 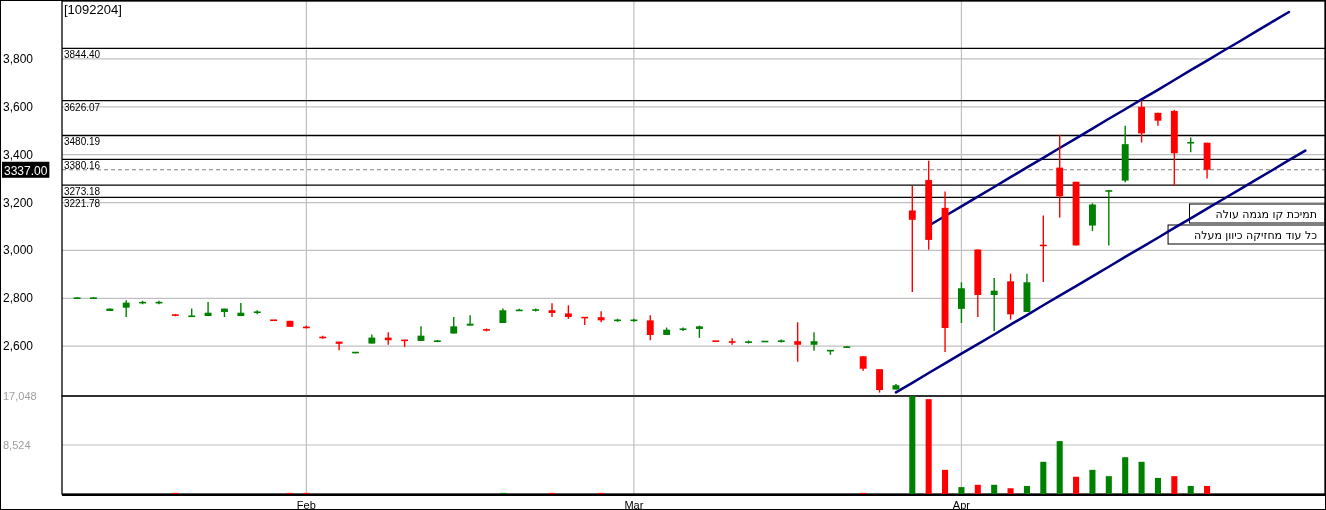 I want to click on ytick: 8,524, so click(x=17, y=445).